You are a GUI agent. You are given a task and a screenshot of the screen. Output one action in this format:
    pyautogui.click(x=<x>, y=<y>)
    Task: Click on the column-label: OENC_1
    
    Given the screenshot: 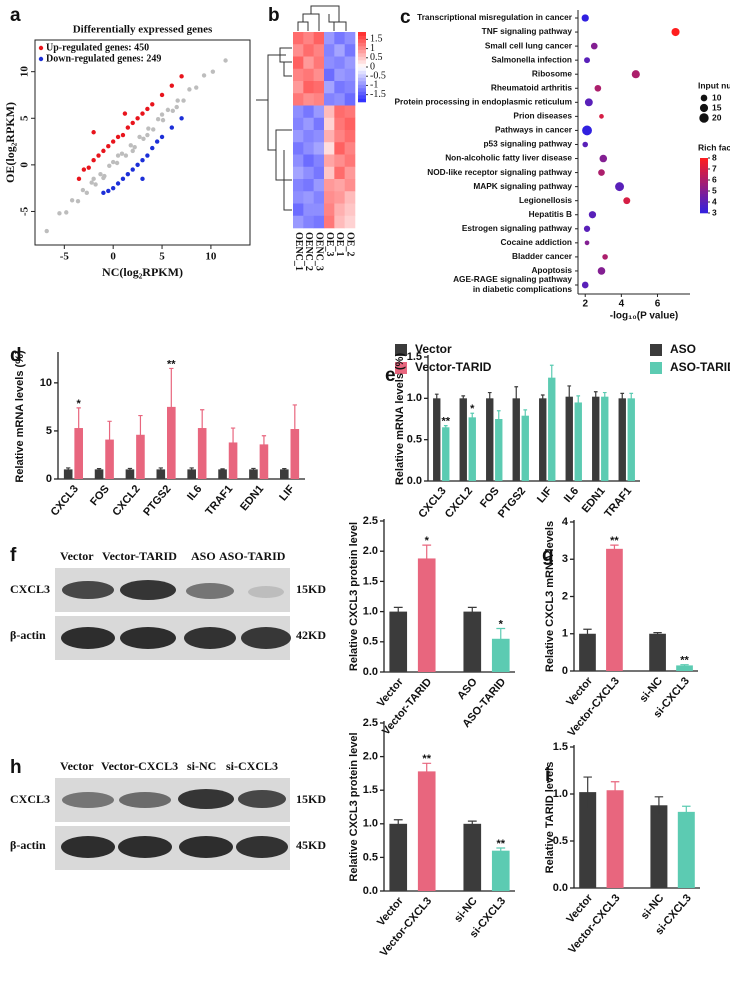 What is the action you would take?
    pyautogui.click(x=298, y=251)
    